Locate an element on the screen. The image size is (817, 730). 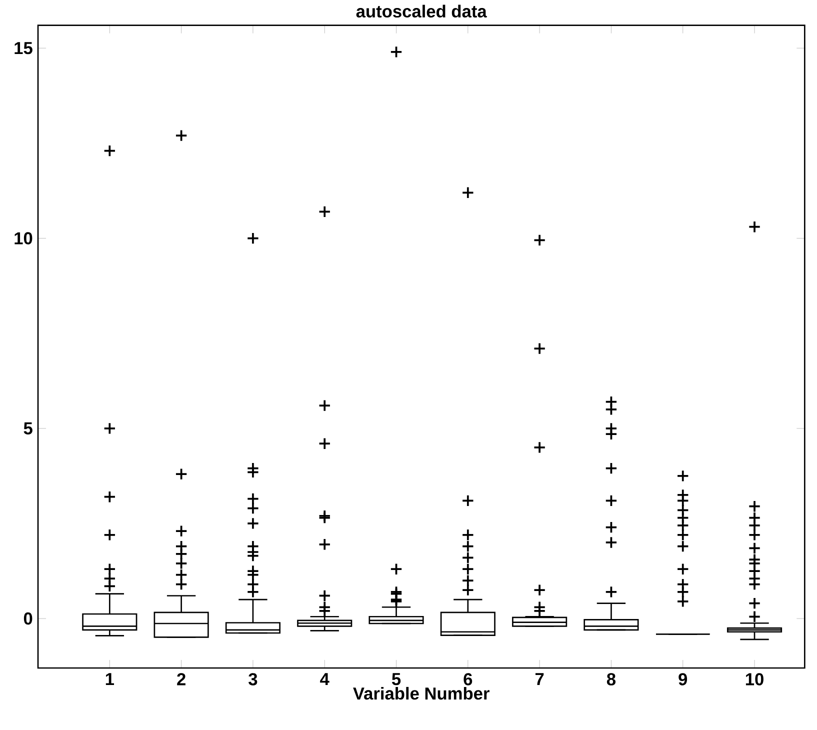
x-tick-label: 8 is located at coordinates (611, 679).